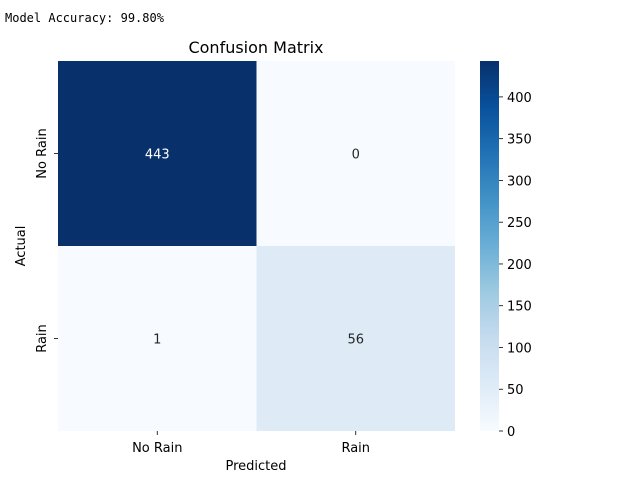 Image resolution: width=637 pixels, height=491 pixels. Describe the element at coordinates (255, 47) in the screenshot. I see `chart-title: Confusion Matrix` at that location.